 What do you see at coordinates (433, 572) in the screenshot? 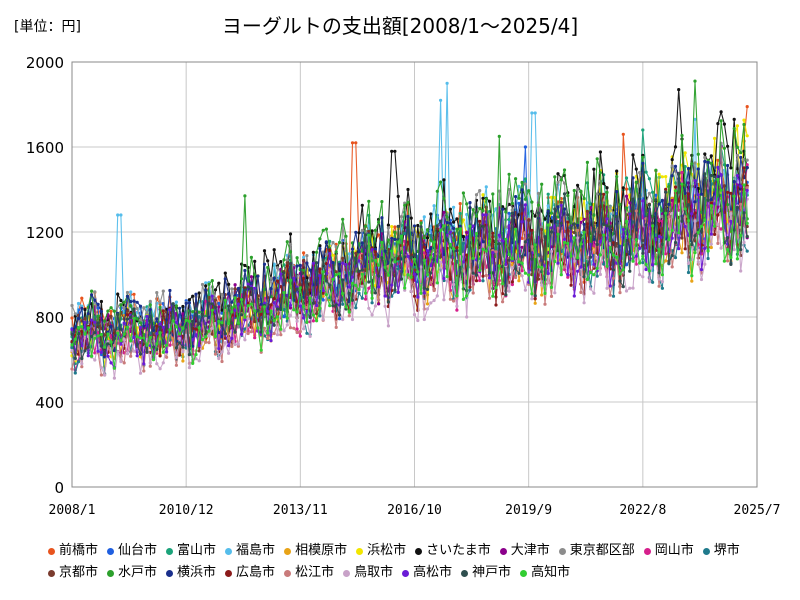
I see `legend-label: 高松市` at bounding box center [433, 572].